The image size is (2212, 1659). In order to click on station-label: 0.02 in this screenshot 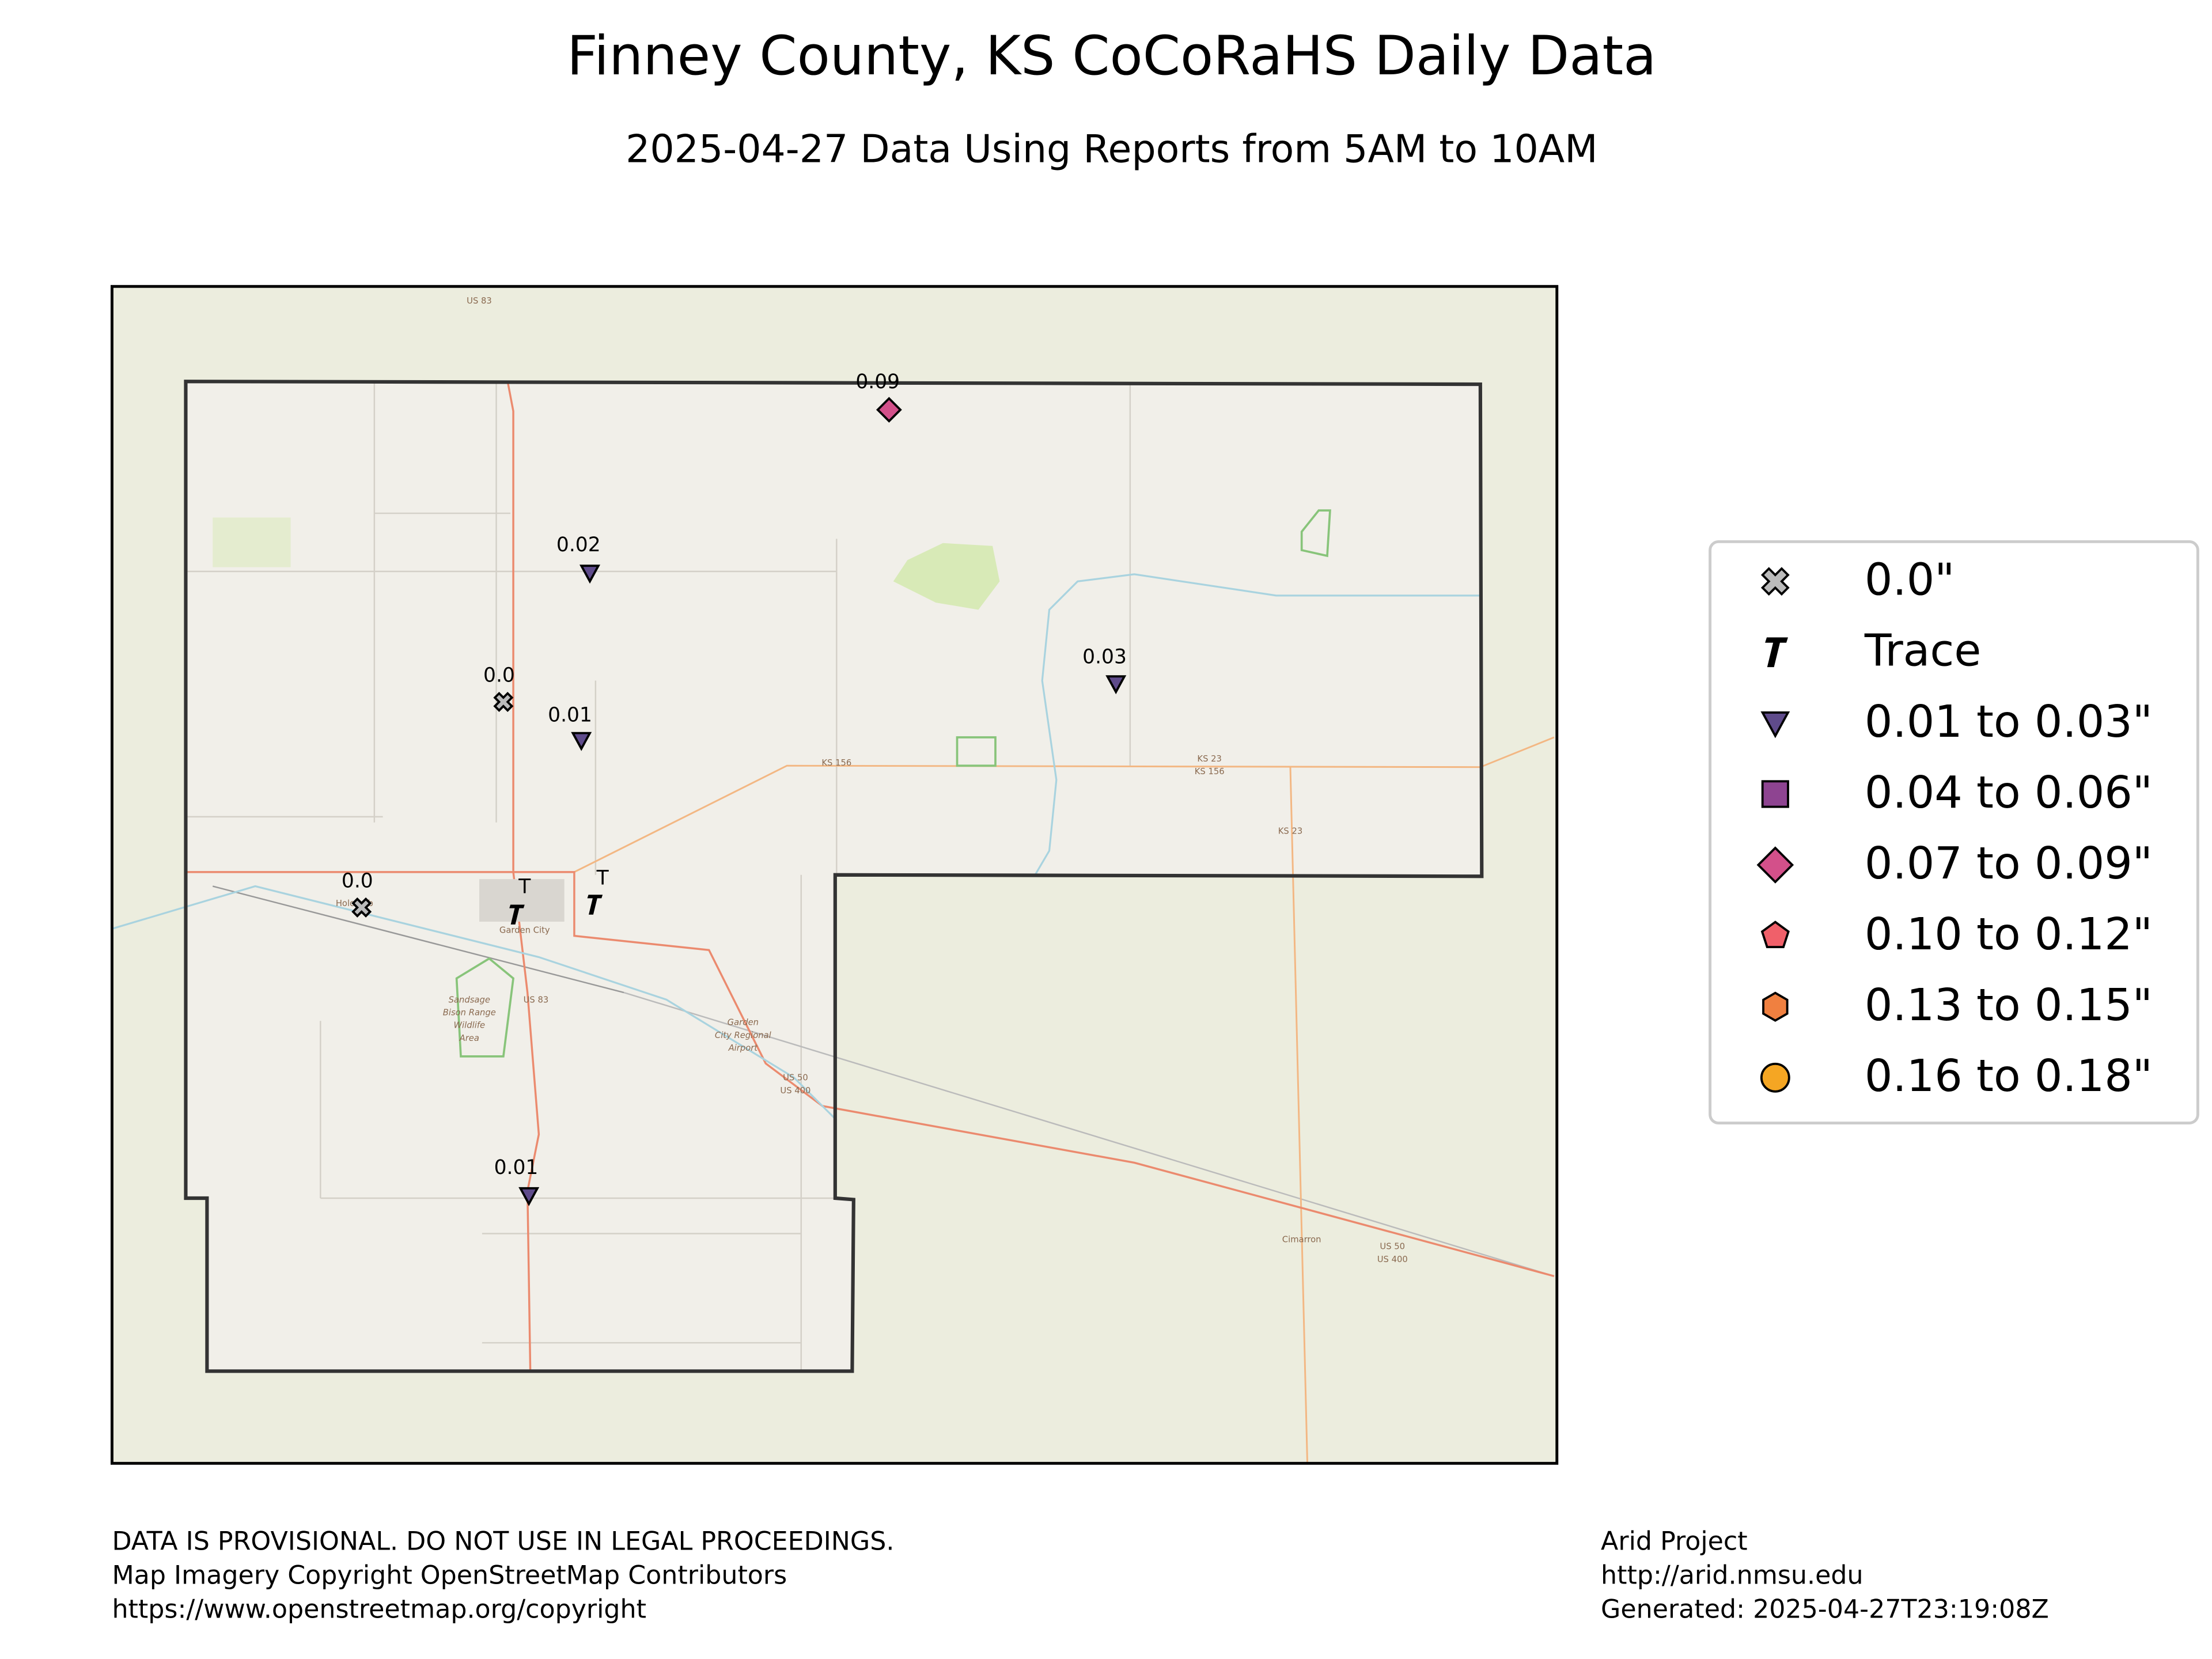, I will do `click(578, 544)`.